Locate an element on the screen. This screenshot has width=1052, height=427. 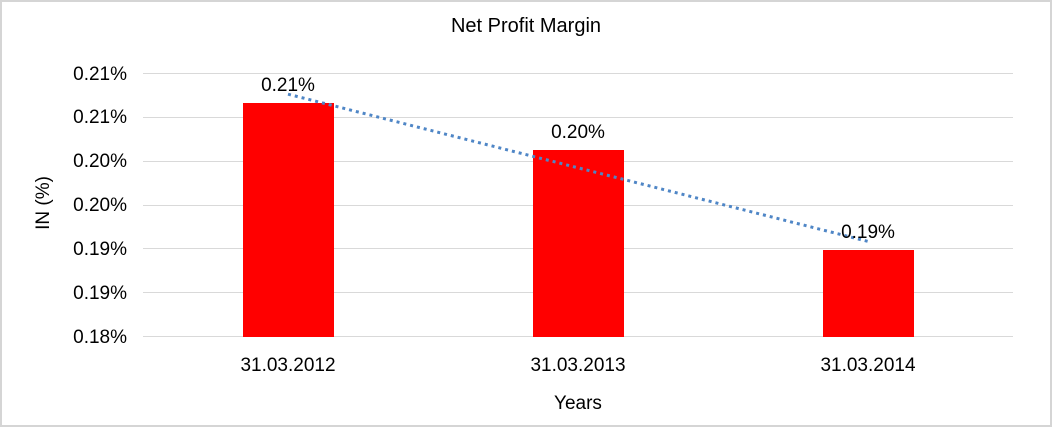
x-axis-title: Years is located at coordinates (578, 403).